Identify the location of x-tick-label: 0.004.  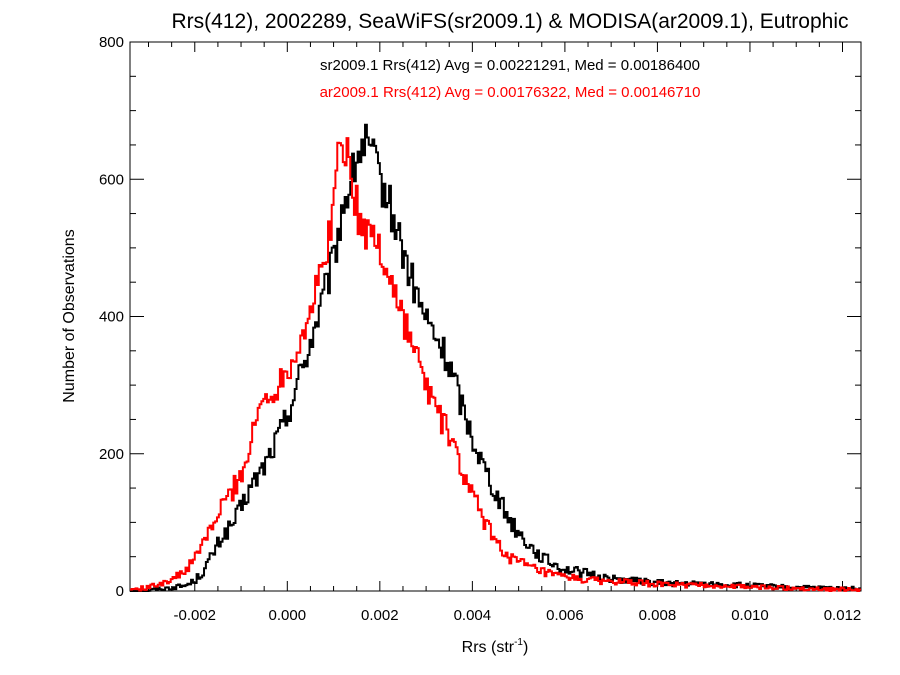
(473, 615).